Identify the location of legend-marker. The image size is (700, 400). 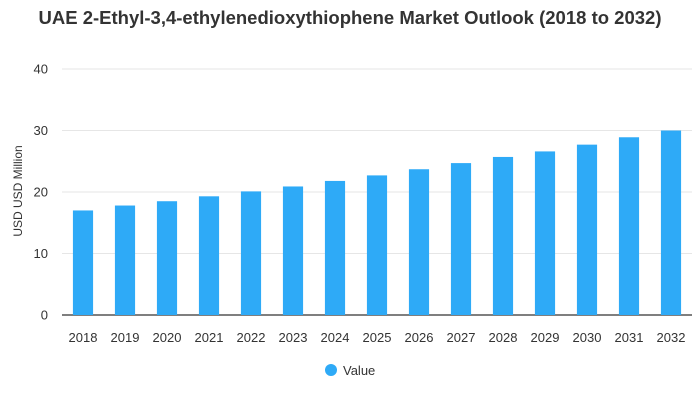
(331, 370).